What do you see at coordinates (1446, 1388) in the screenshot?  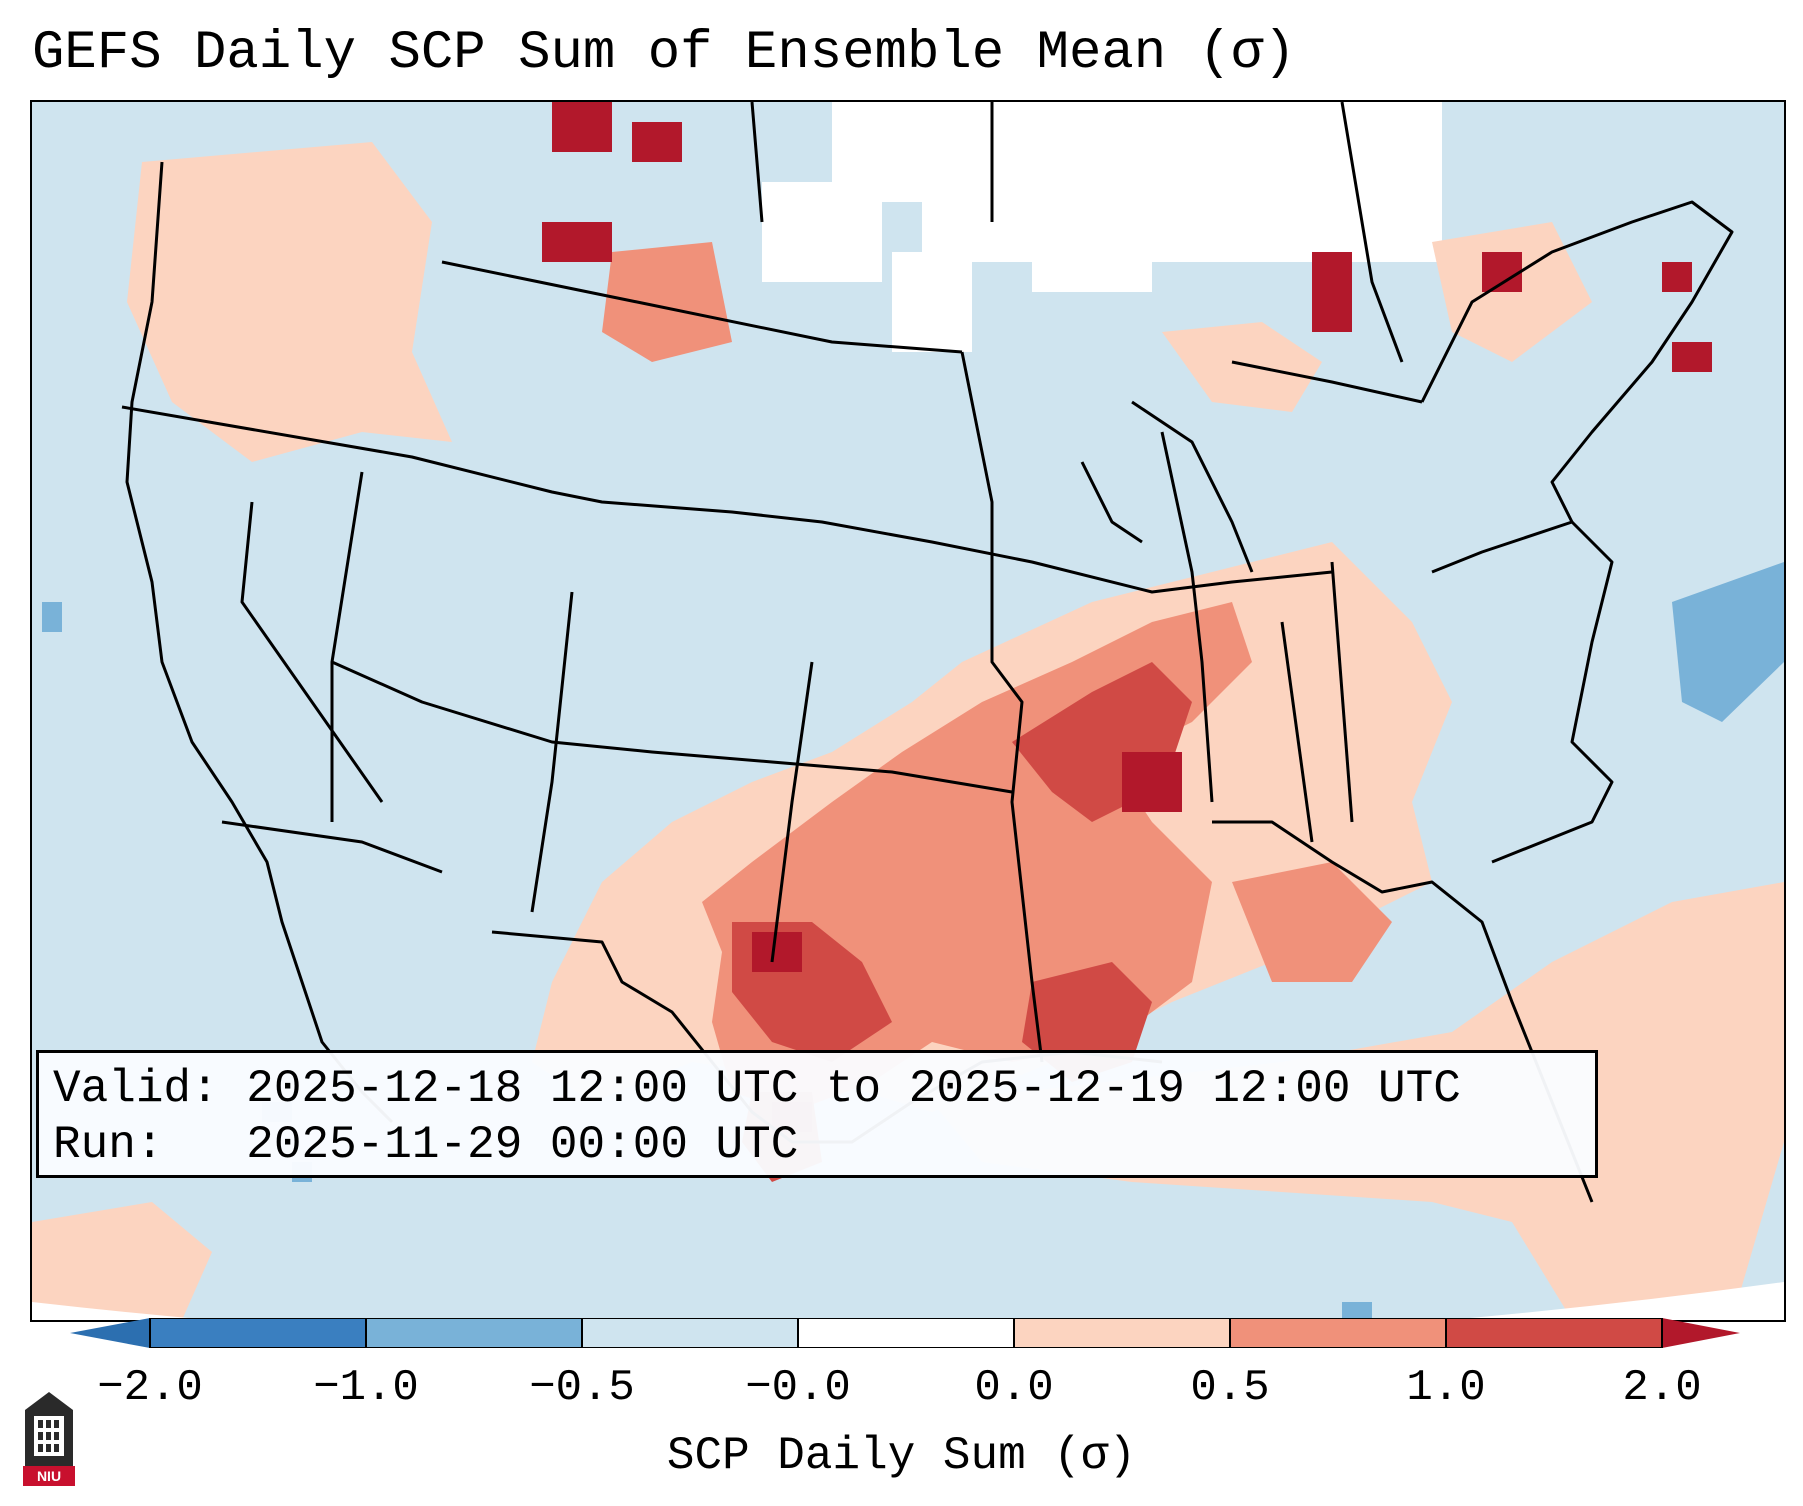 I see `colorbar-tick-label: 1.0` at bounding box center [1446, 1388].